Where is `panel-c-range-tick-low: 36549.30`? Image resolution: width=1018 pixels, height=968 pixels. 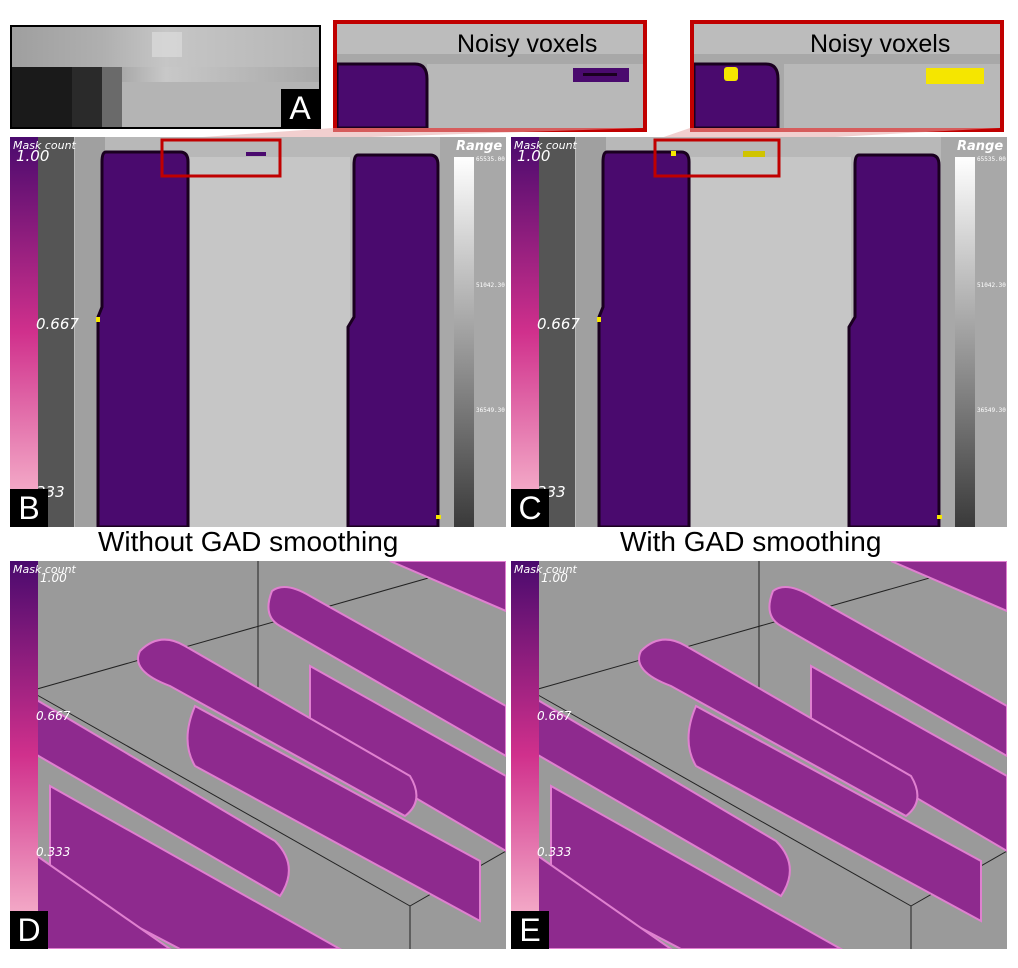 panel-c-range-tick-low: 36549.30 is located at coordinates (991, 410).